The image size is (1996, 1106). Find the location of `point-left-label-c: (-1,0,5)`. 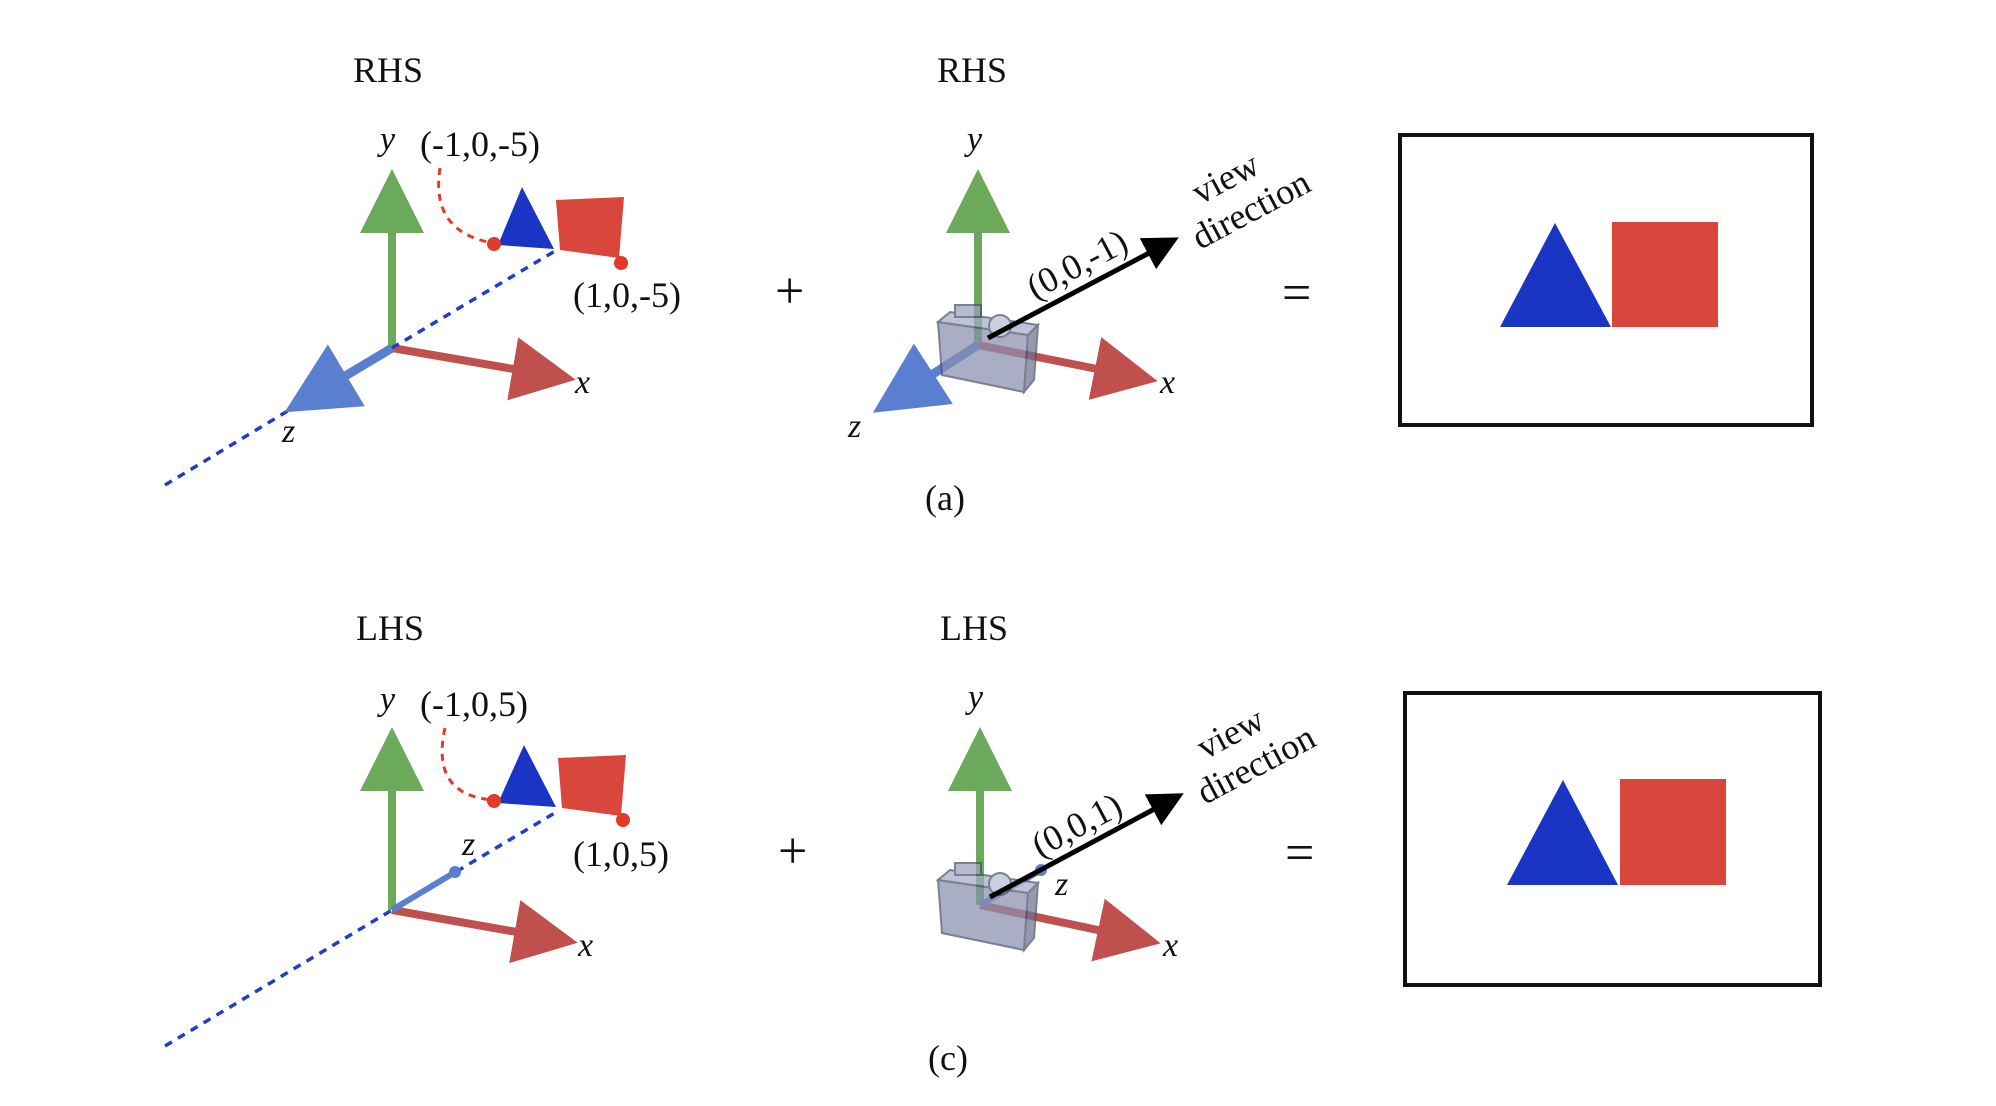

point-left-label-c: (-1,0,5) is located at coordinates (474, 704).